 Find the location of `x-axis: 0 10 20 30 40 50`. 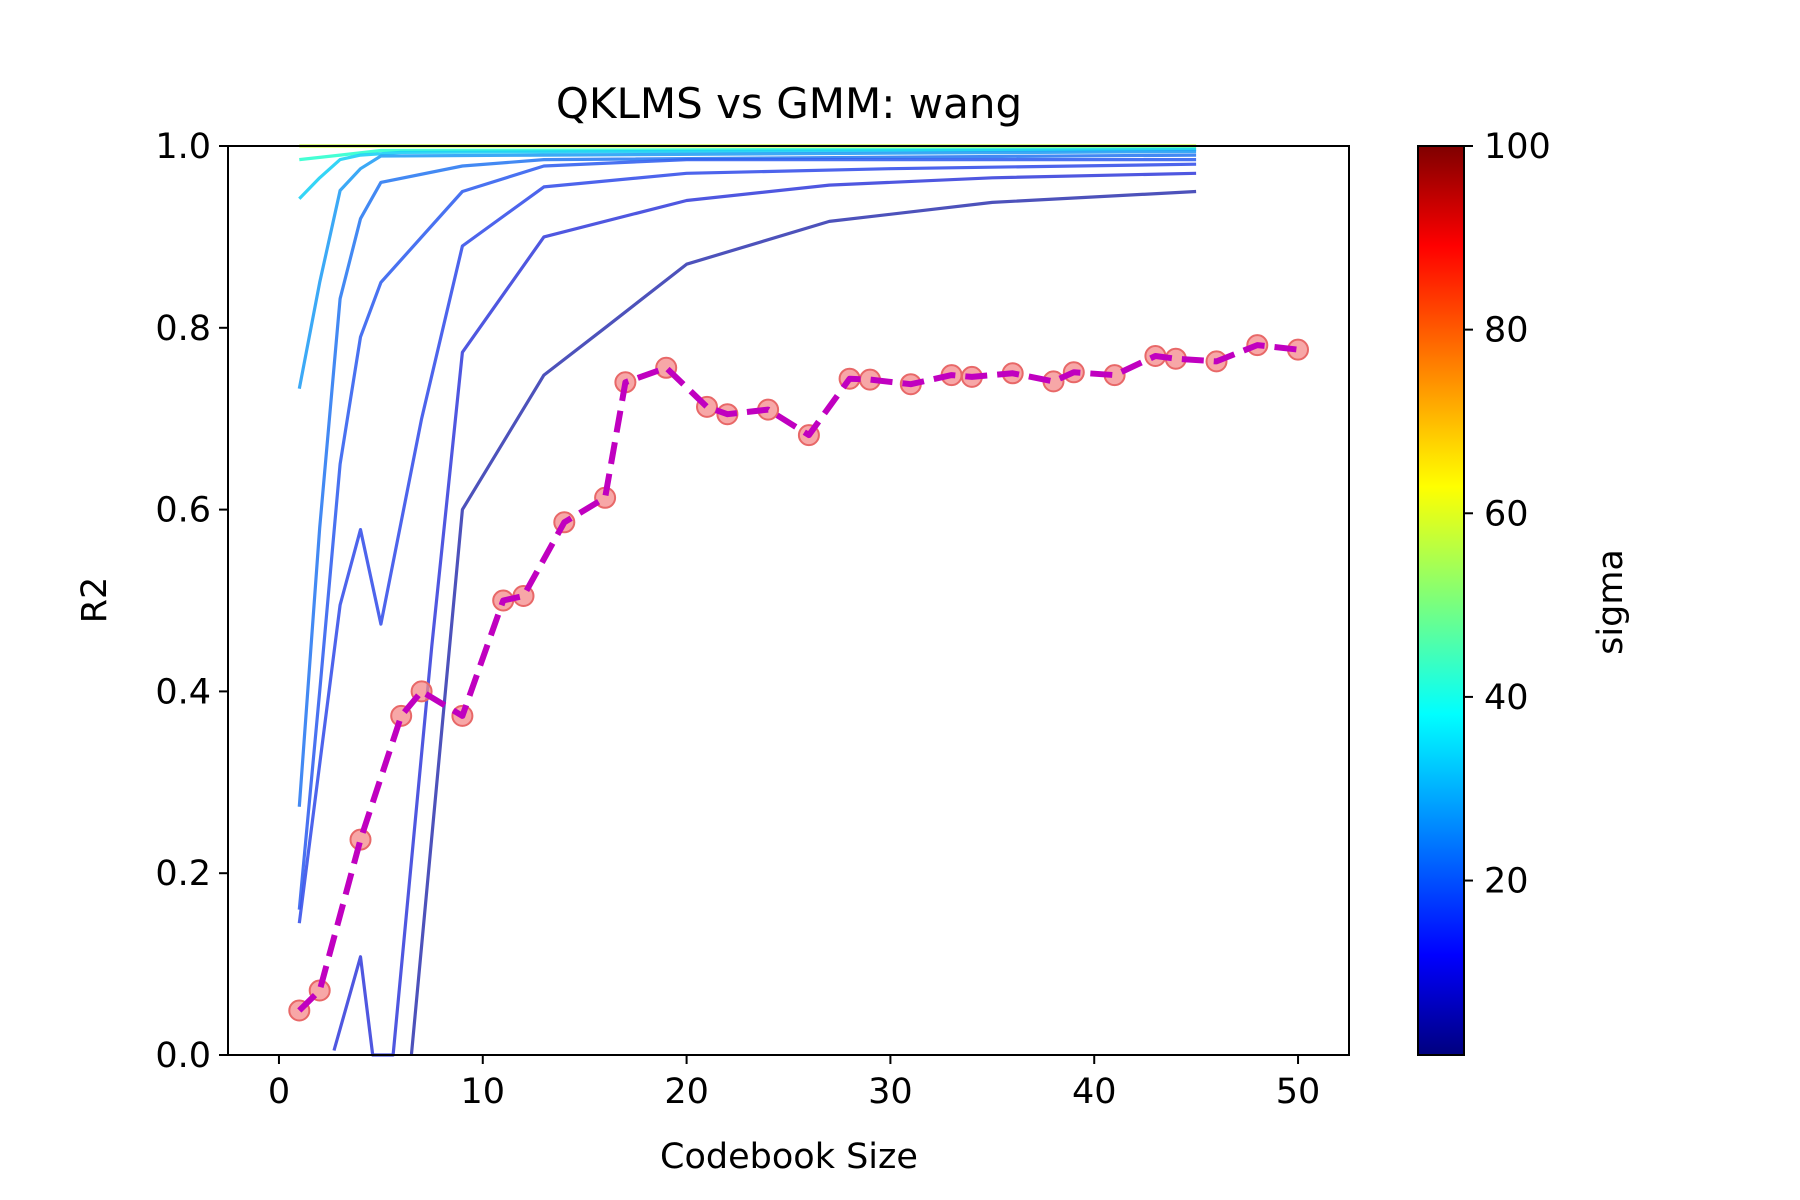

x-axis: 0 10 20 30 40 50 is located at coordinates (794, 1083).